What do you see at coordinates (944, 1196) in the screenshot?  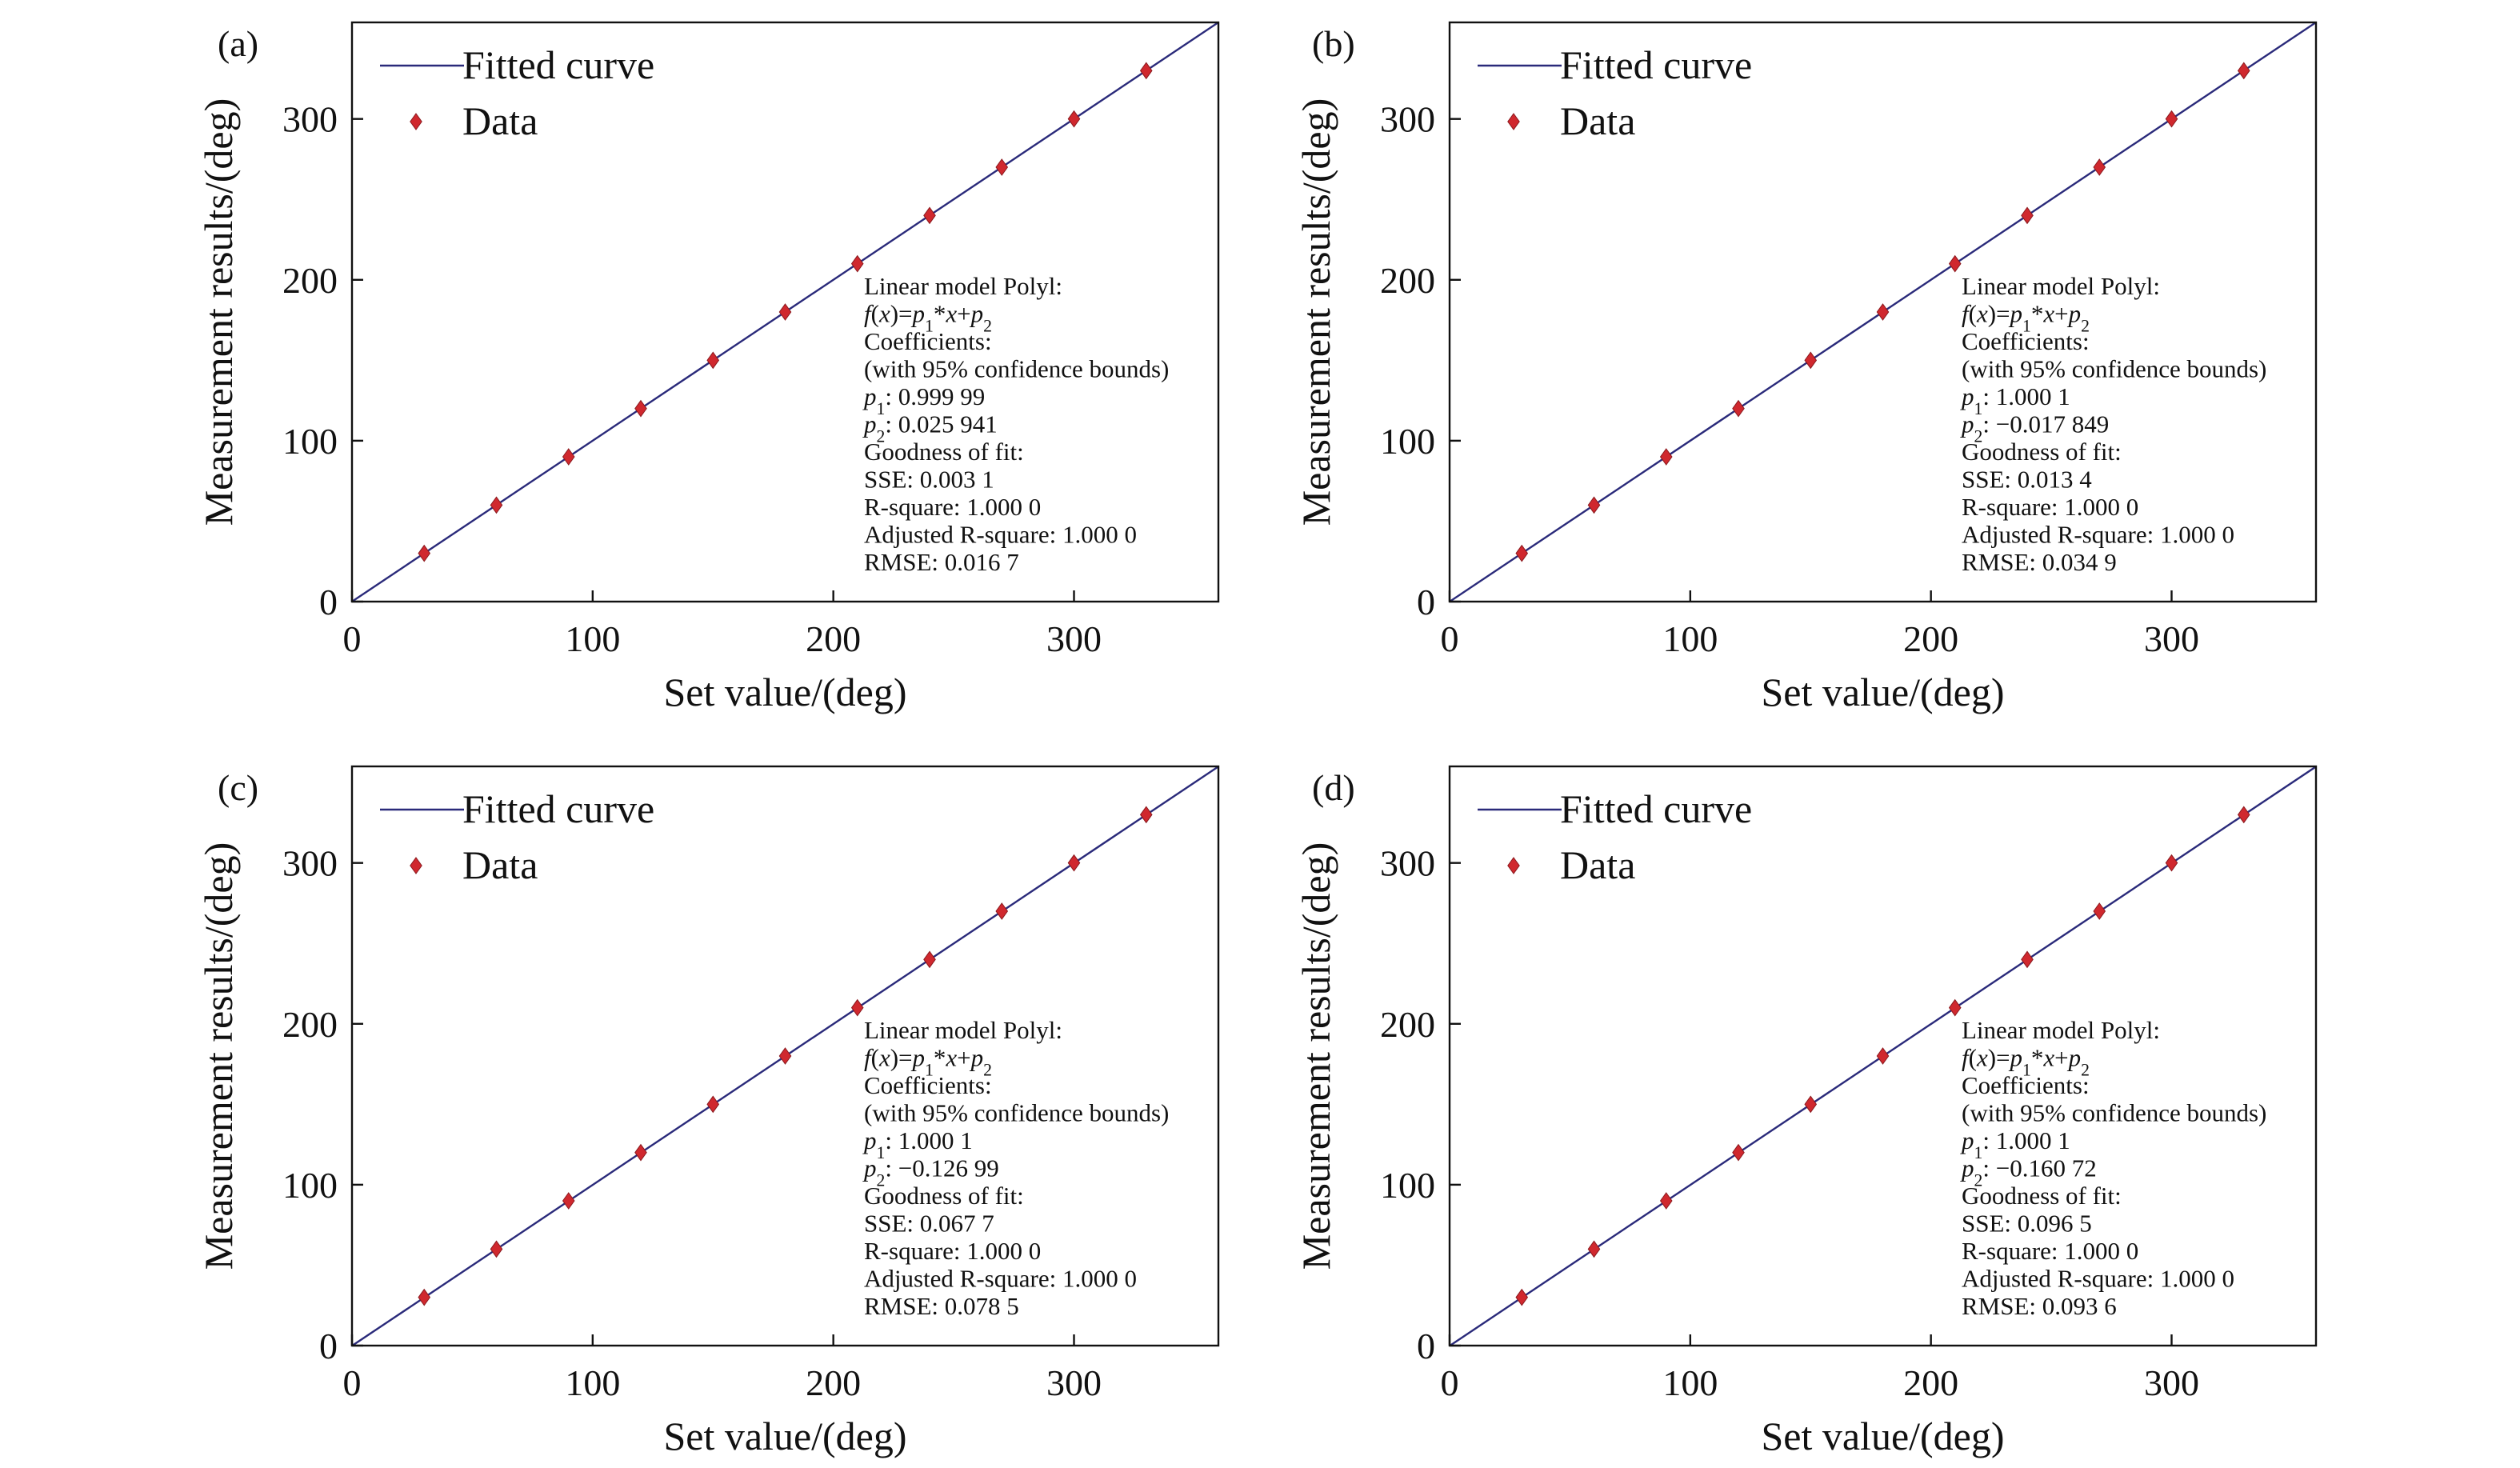 I see `annotation-goodness: Goodness of fit:` at bounding box center [944, 1196].